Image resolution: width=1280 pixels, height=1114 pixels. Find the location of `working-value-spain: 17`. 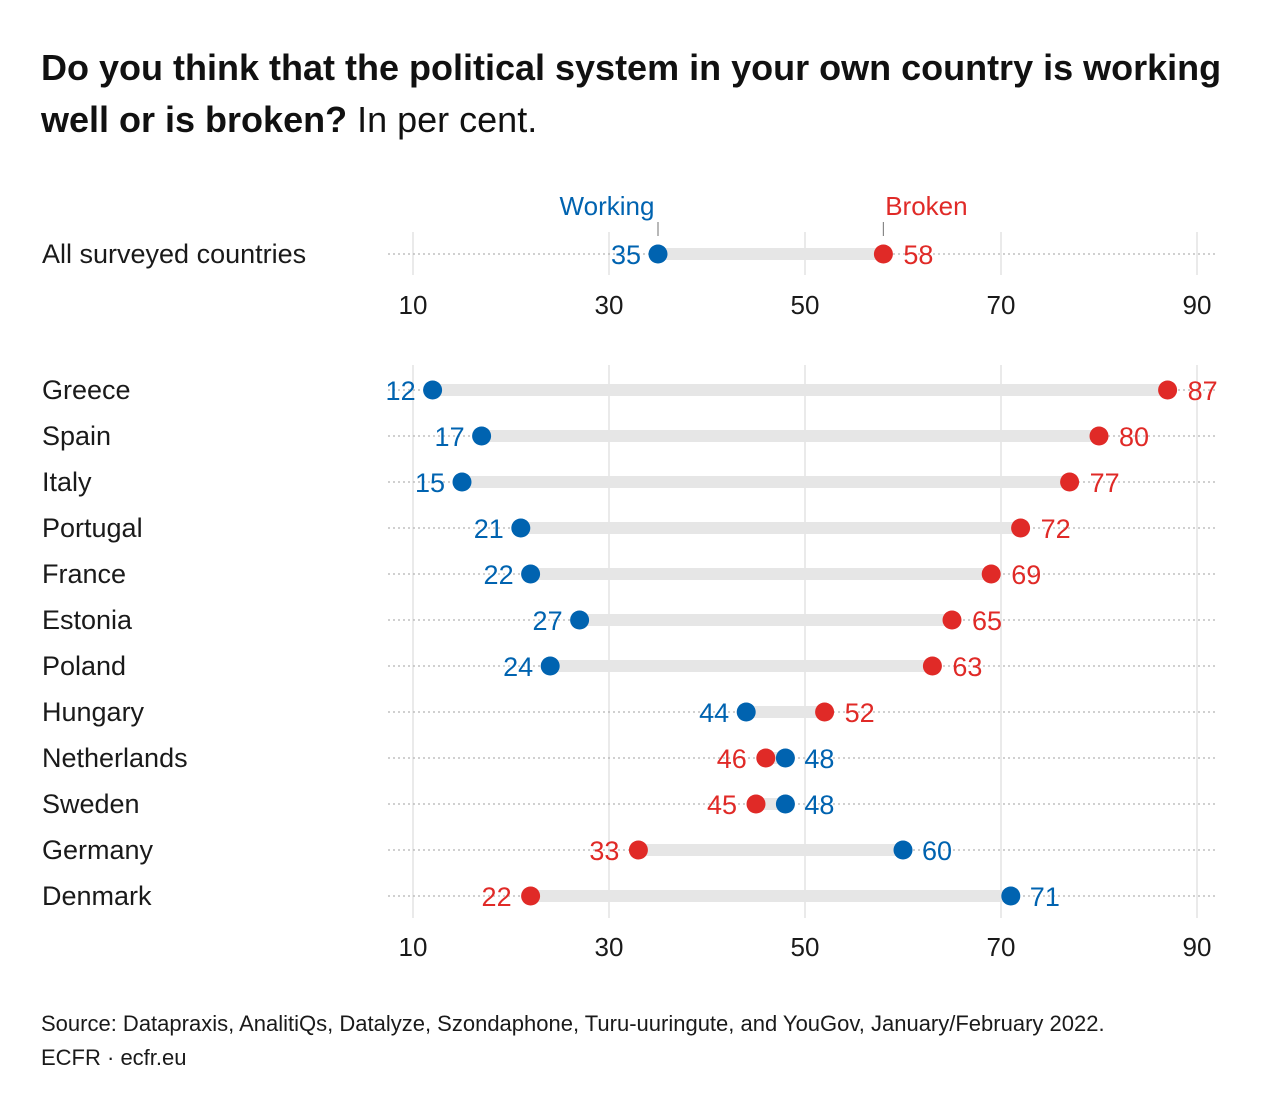

working-value-spain: 17 is located at coordinates (450, 437).